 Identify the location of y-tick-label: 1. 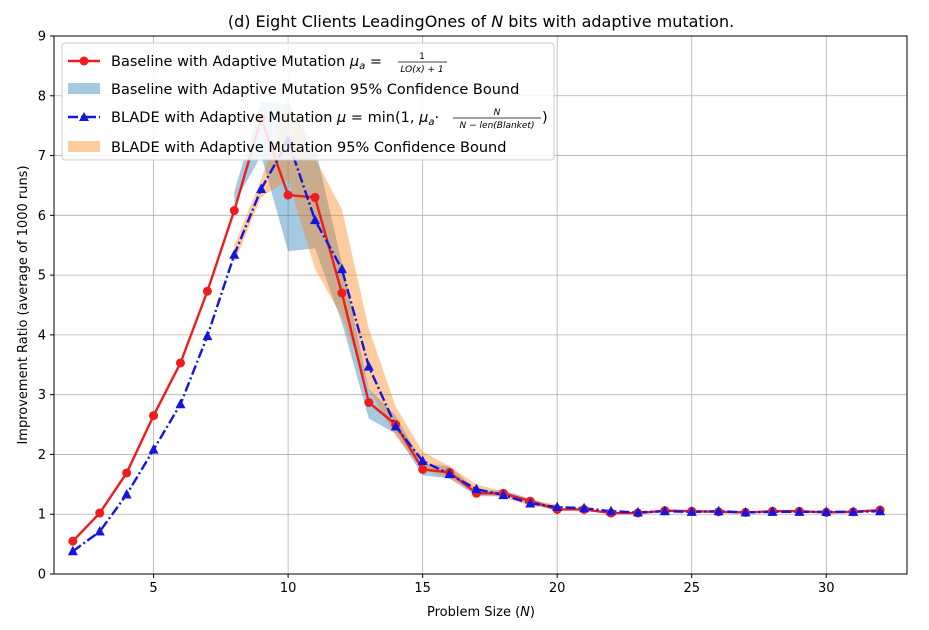
(42, 515).